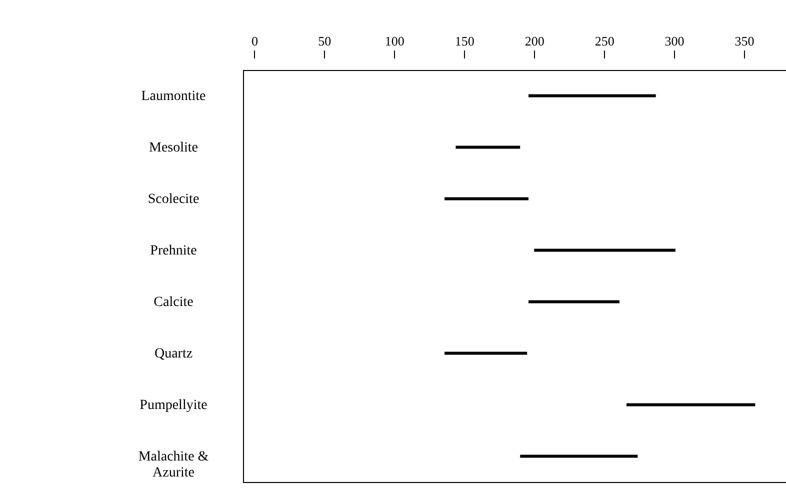 The height and width of the screenshot is (494, 786). I want to click on x-tick-label: 100, so click(394, 41).